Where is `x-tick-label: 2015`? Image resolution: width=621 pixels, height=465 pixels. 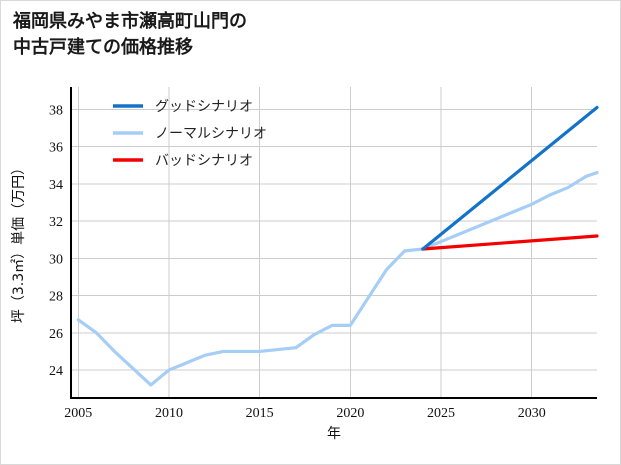 x-tick-label: 2015 is located at coordinates (260, 413).